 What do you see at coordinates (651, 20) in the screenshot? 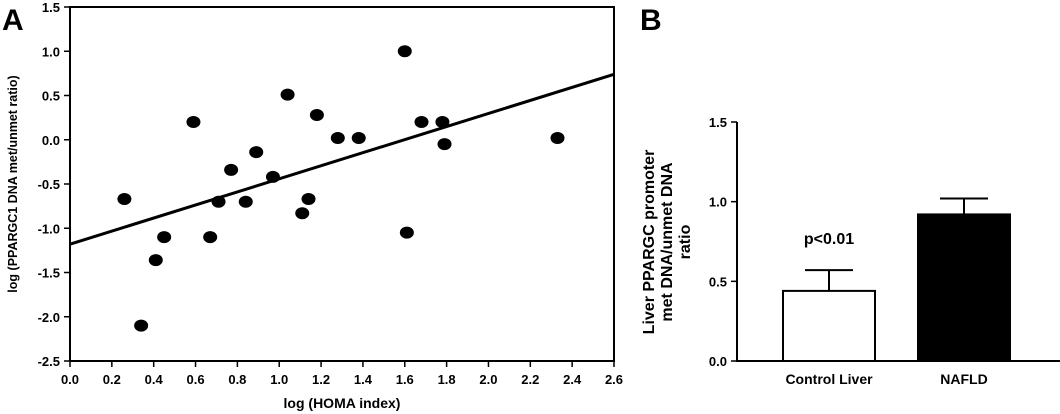
I see `panel-label-b: B` at bounding box center [651, 20].